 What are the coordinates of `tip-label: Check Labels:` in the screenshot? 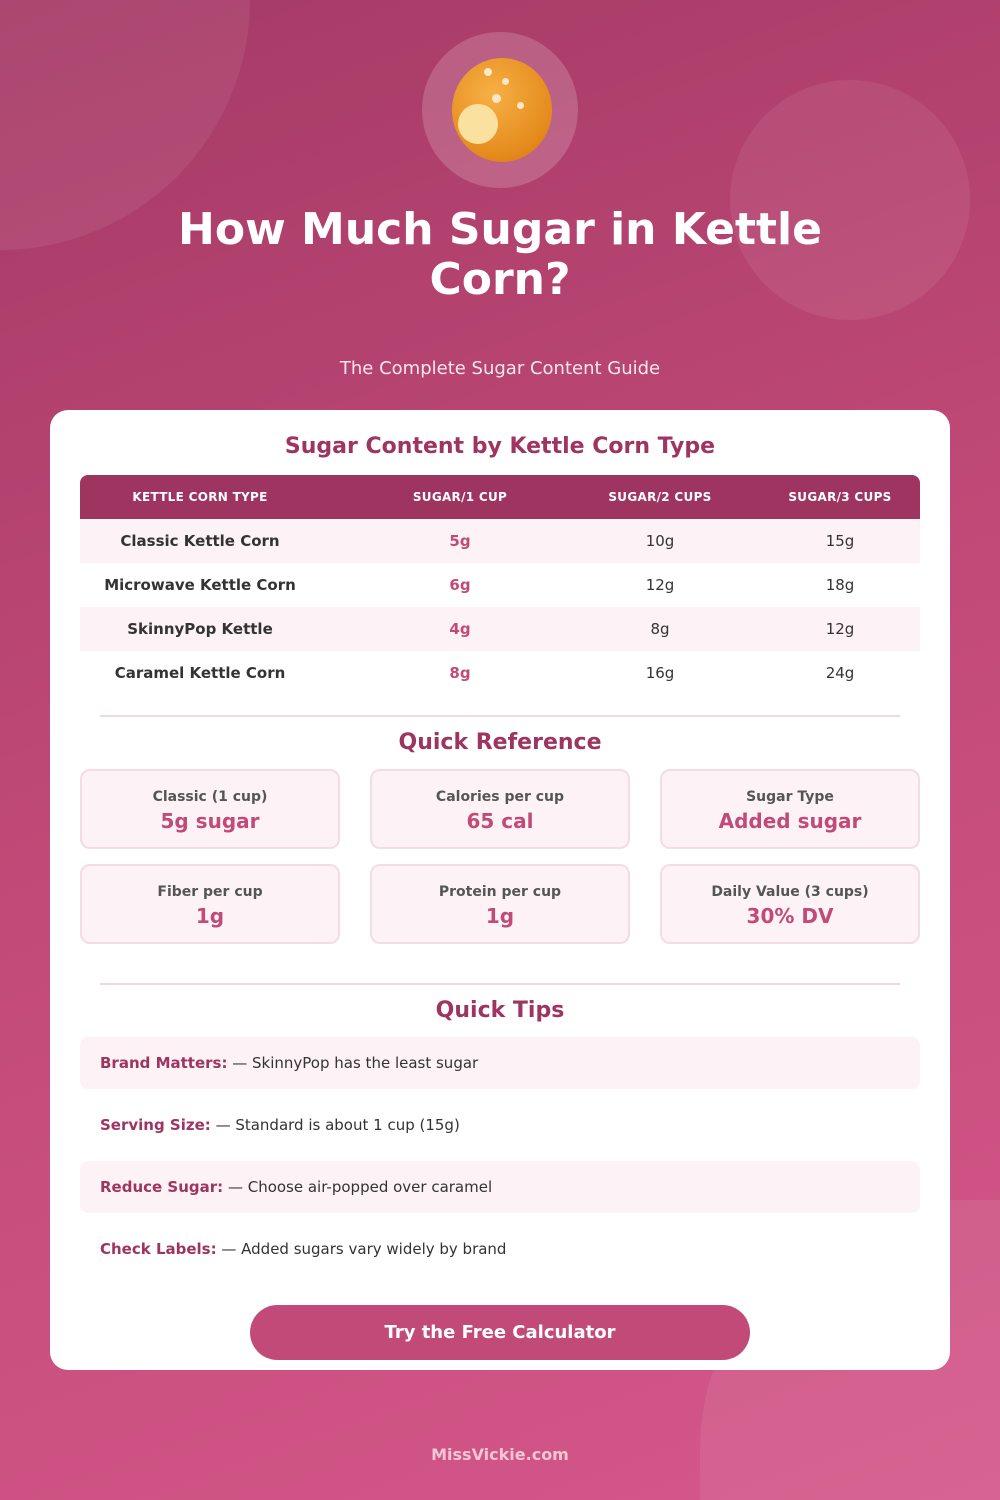 It's located at (158, 1249).